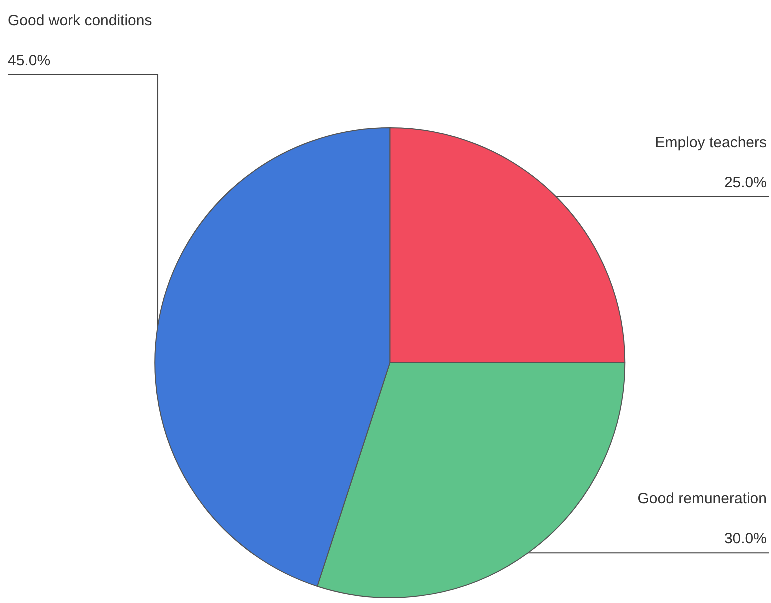 This screenshot has width=771, height=603. Describe the element at coordinates (29, 61) in the screenshot. I see `data-label: 45.0%` at that location.